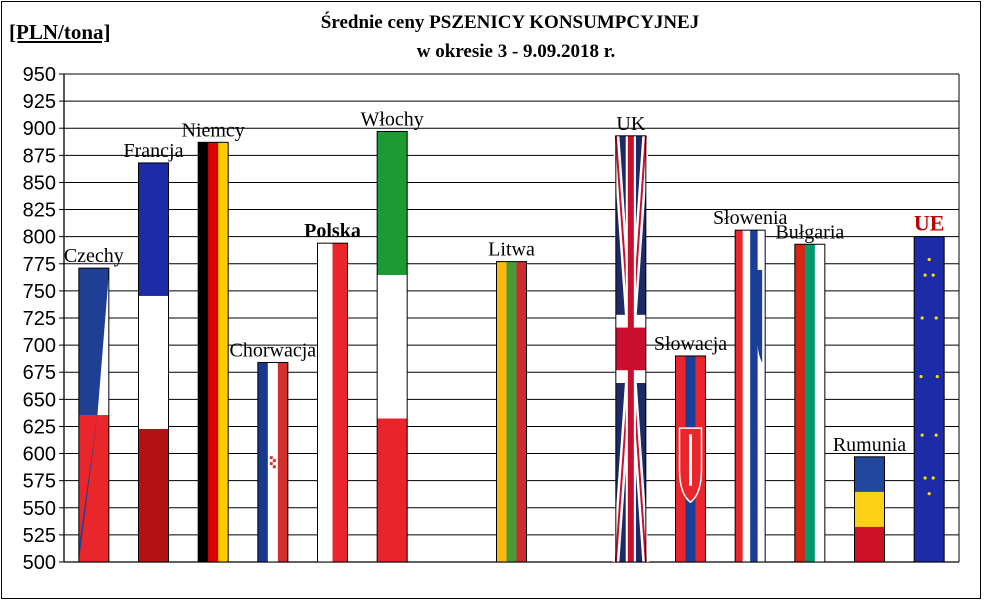 The width and height of the screenshot is (984, 602). Describe the element at coordinates (39, 292) in the screenshot. I see `y-tick-label: 750` at that location.